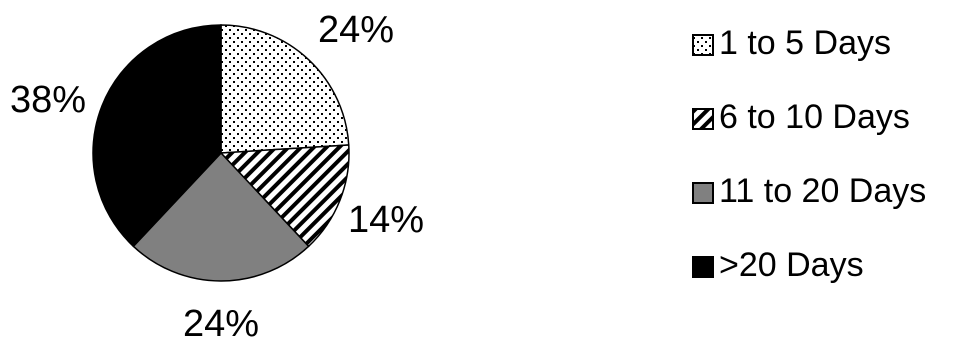 This screenshot has width=970, height=339. What do you see at coordinates (814, 117) in the screenshot?
I see `legend-label-2: 6 to 10 Days` at bounding box center [814, 117].